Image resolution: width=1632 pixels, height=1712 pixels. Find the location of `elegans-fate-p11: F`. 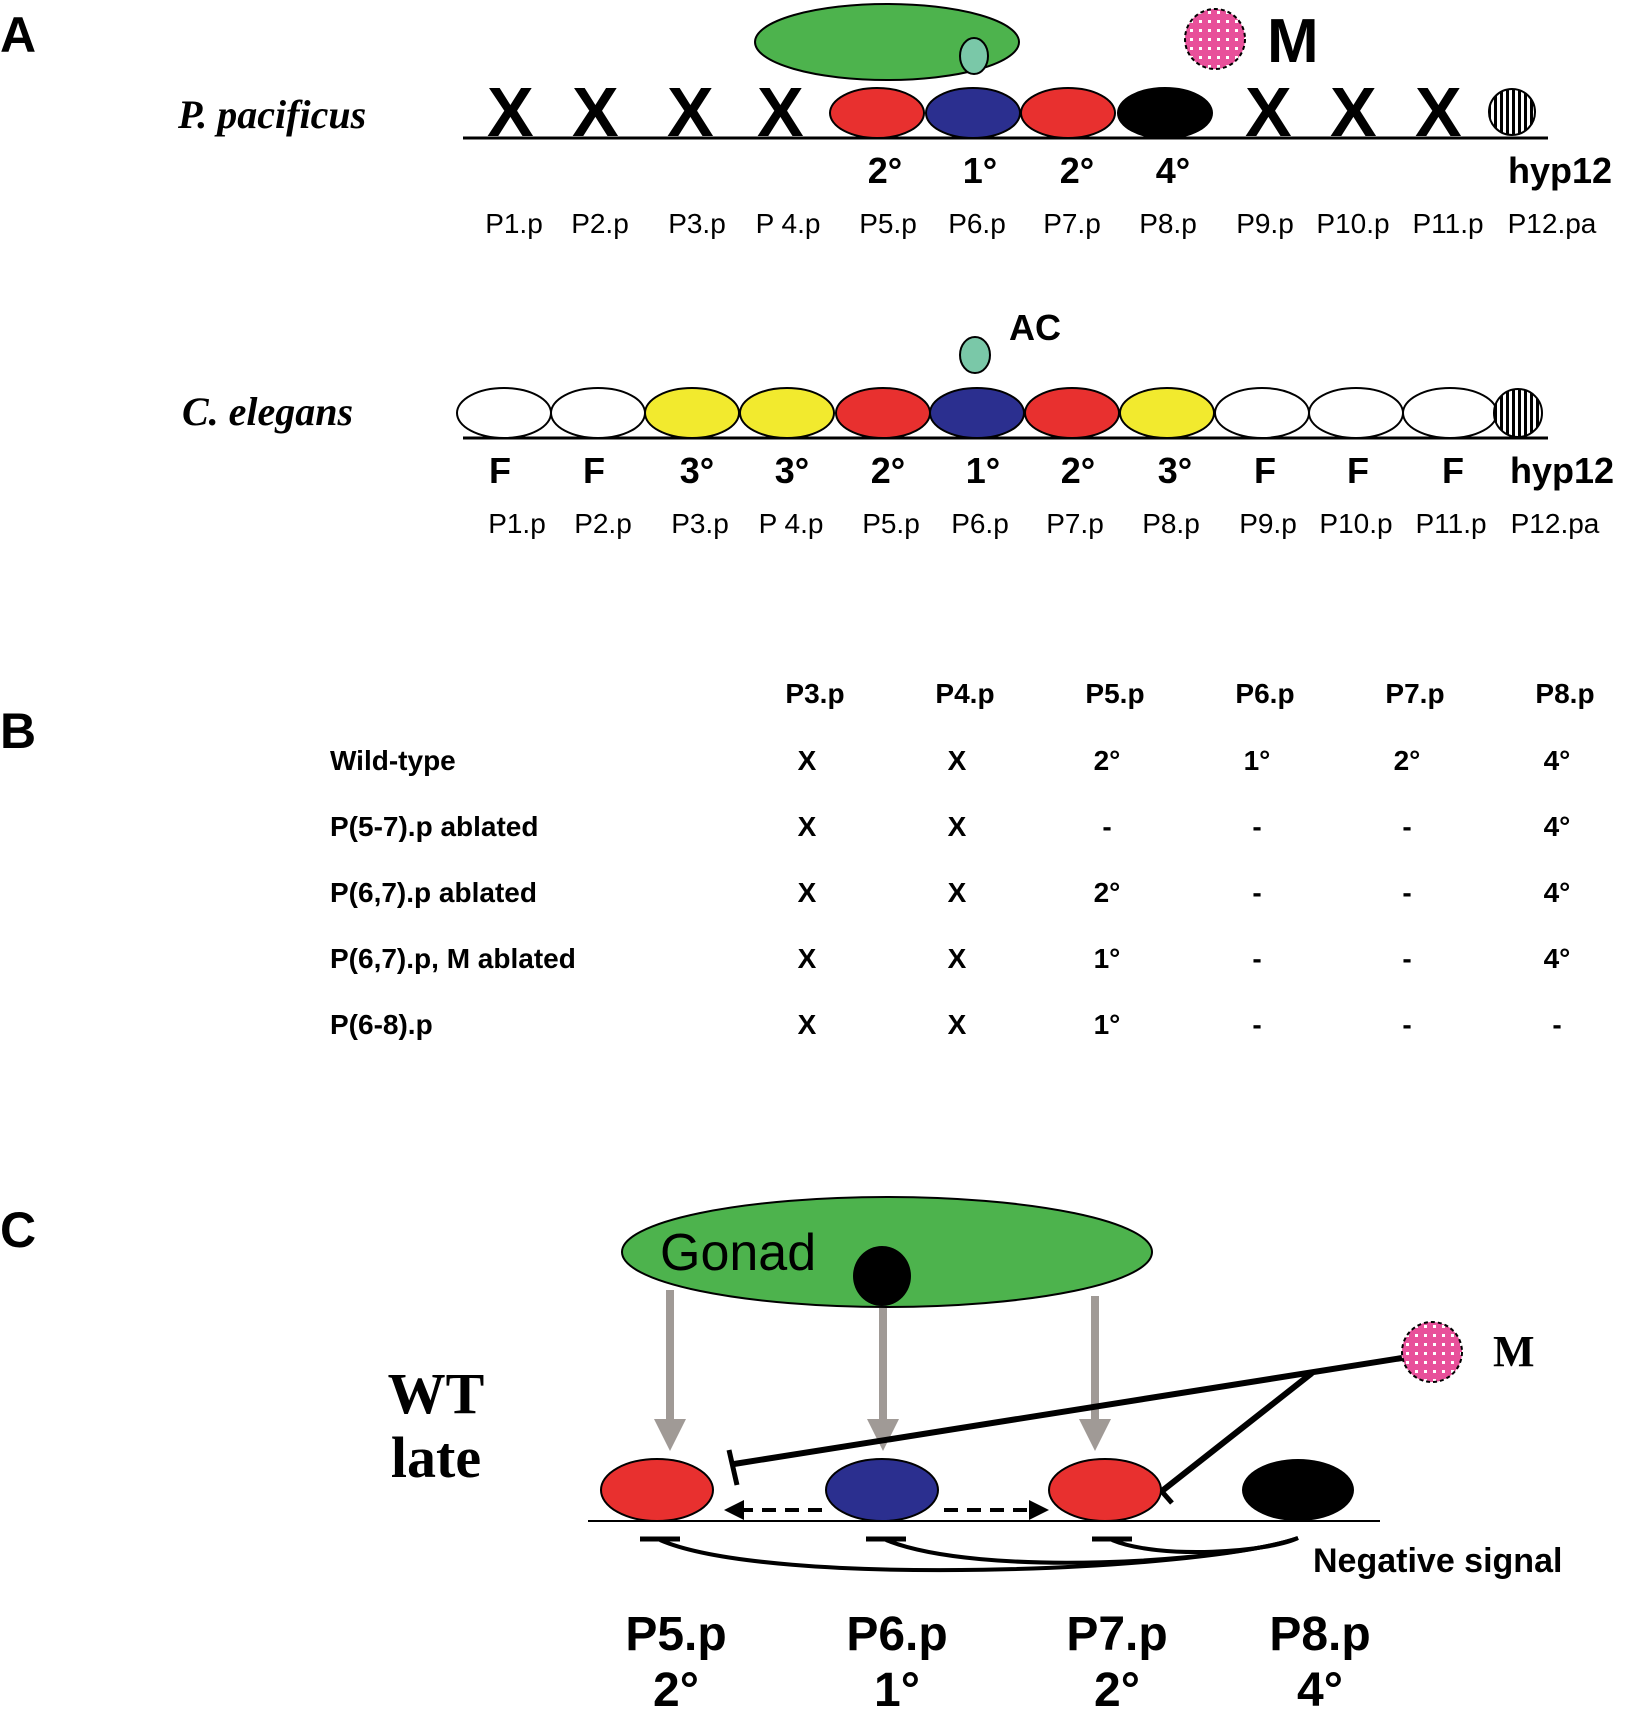

elegans-fate-p11: F is located at coordinates (1453, 470).